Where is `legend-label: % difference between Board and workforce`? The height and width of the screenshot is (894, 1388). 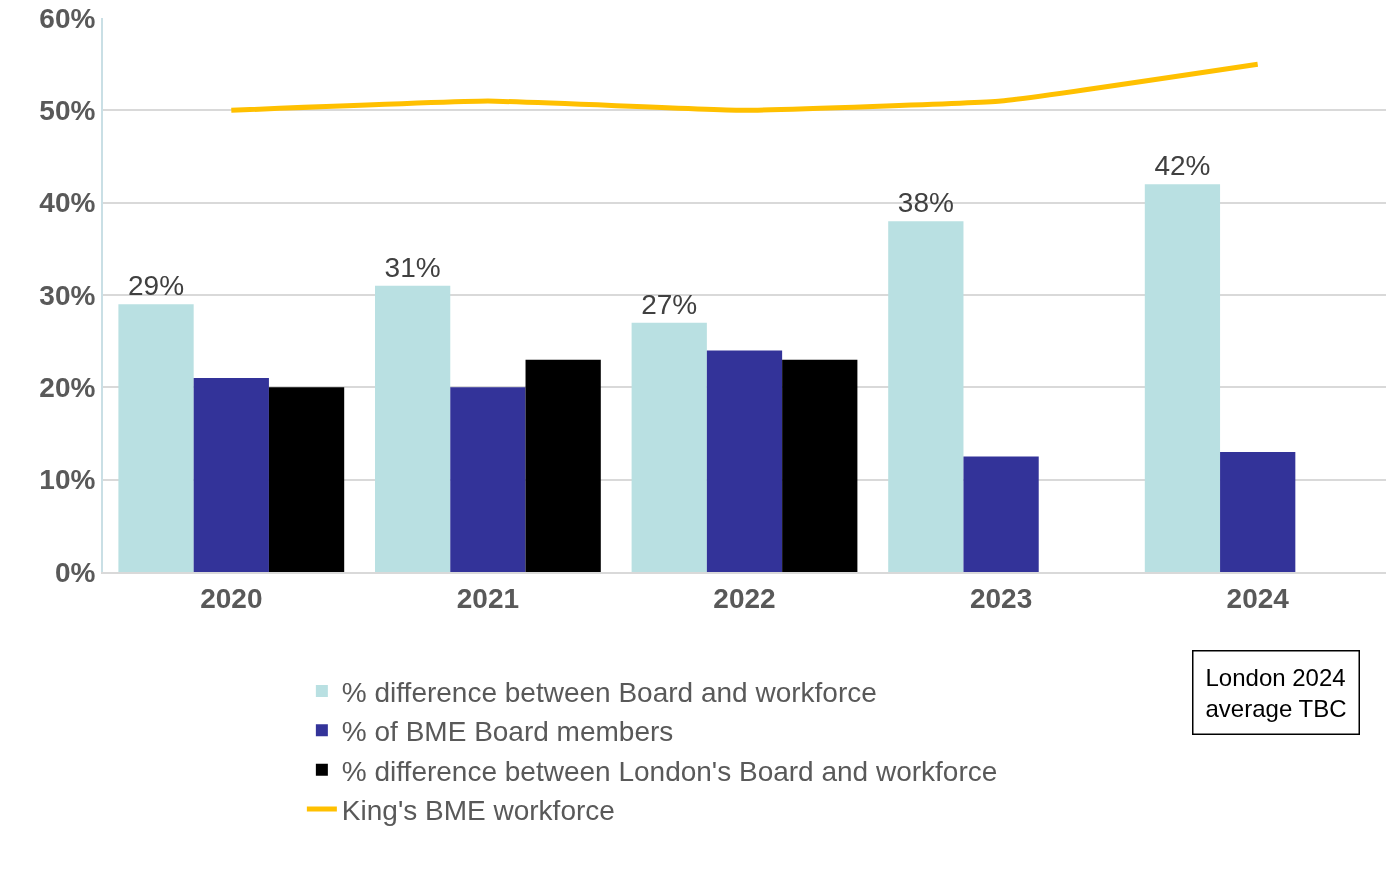
legend-label: % difference between Board and workforce is located at coordinates (609, 692).